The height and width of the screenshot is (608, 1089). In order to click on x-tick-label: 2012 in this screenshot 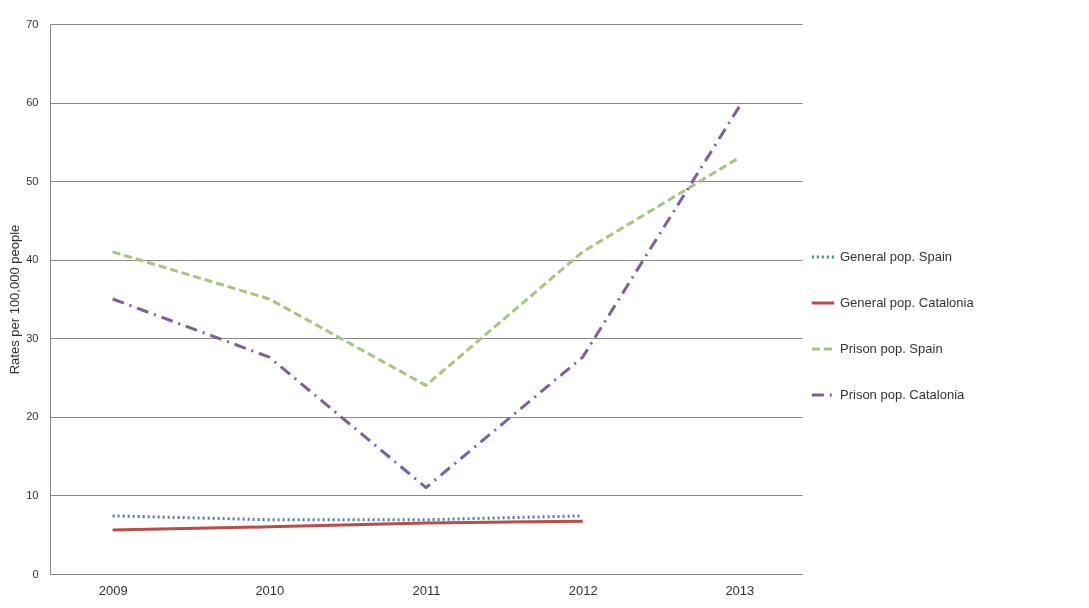, I will do `click(583, 590)`.